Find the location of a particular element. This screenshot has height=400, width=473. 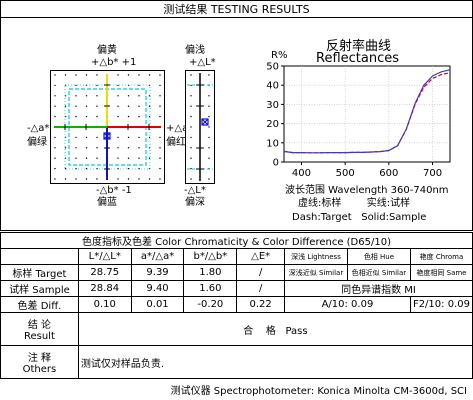

conclusion-label: 结 论 Result is located at coordinates (39, 329).